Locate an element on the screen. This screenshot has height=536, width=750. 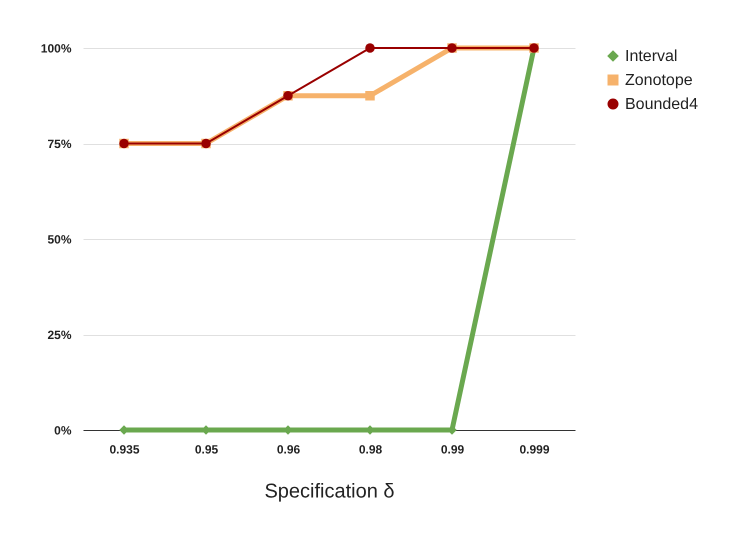
x-tick-label: 0.999 is located at coordinates (534, 449).